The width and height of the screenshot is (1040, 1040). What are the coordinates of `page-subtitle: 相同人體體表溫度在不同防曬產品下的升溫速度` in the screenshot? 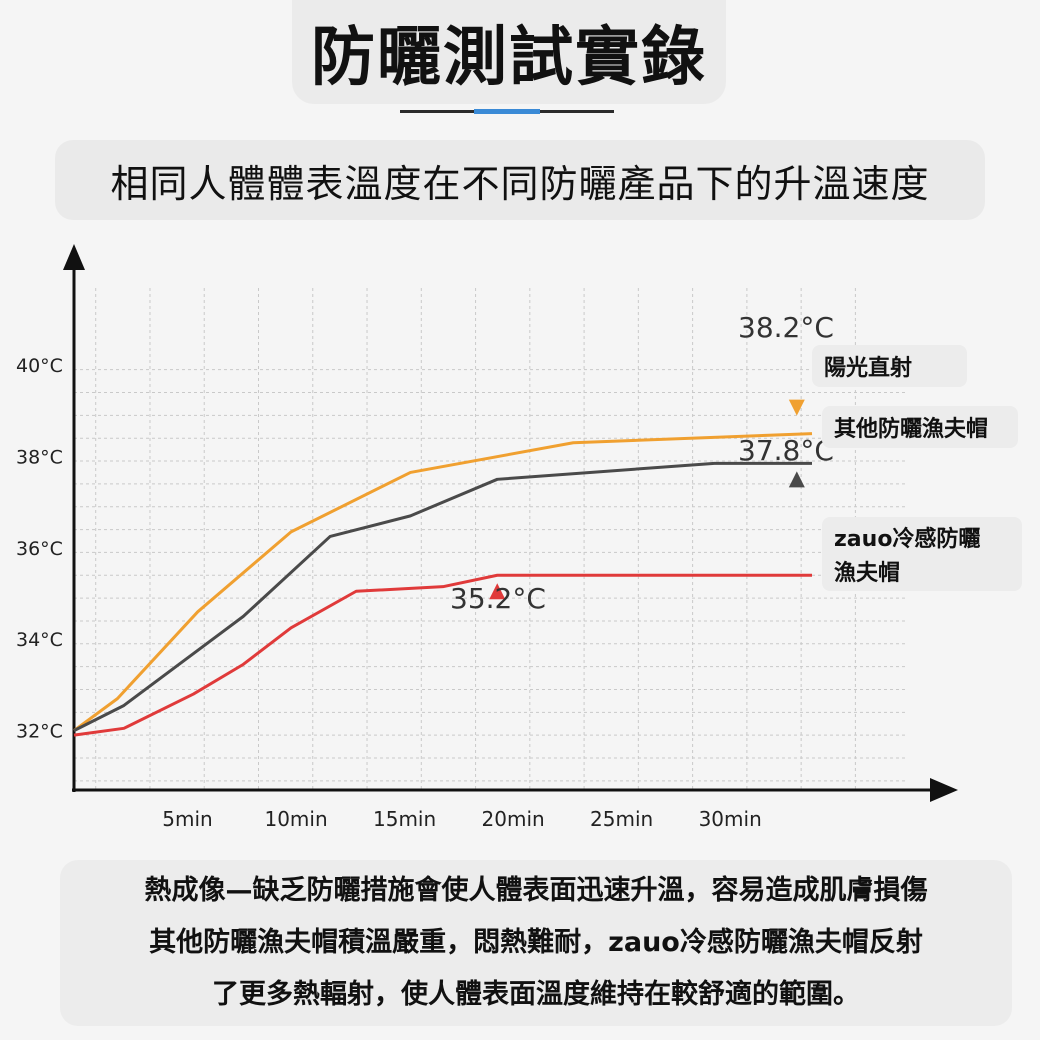 It's located at (520, 183).